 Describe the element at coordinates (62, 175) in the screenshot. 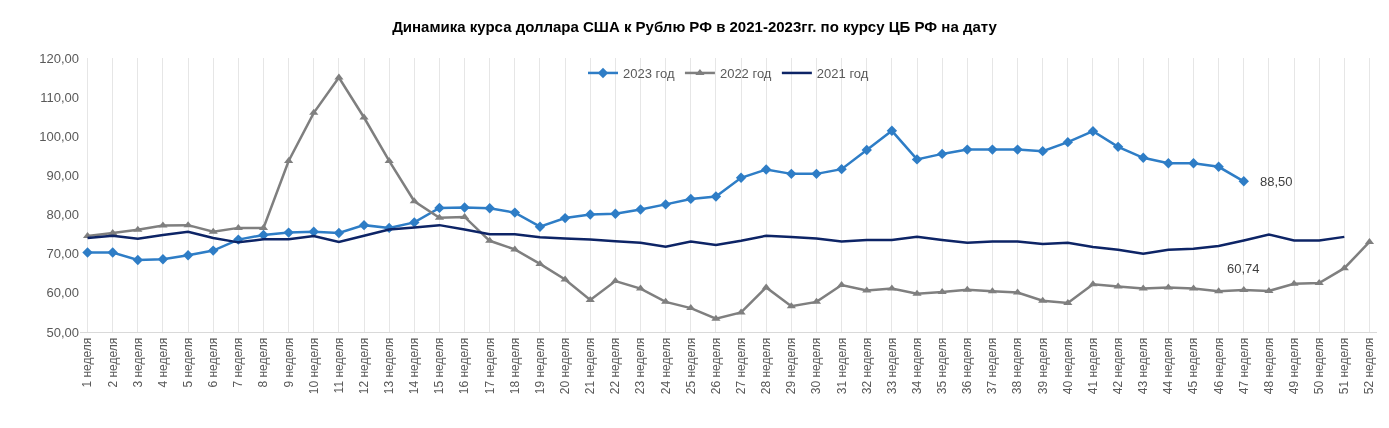

I see `y-tick-label: 90,00` at that location.